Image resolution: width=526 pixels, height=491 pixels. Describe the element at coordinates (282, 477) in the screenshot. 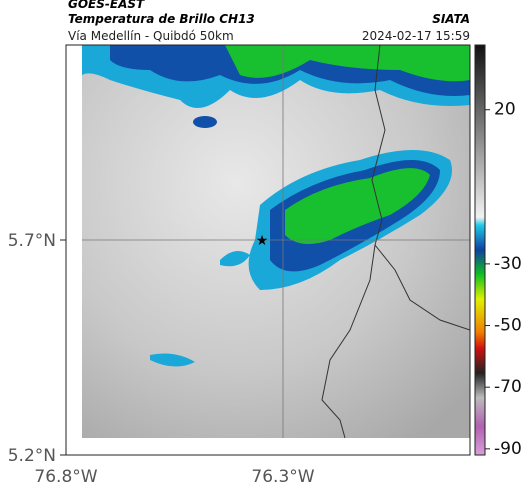

I see `x-label: 76.3°W` at that location.